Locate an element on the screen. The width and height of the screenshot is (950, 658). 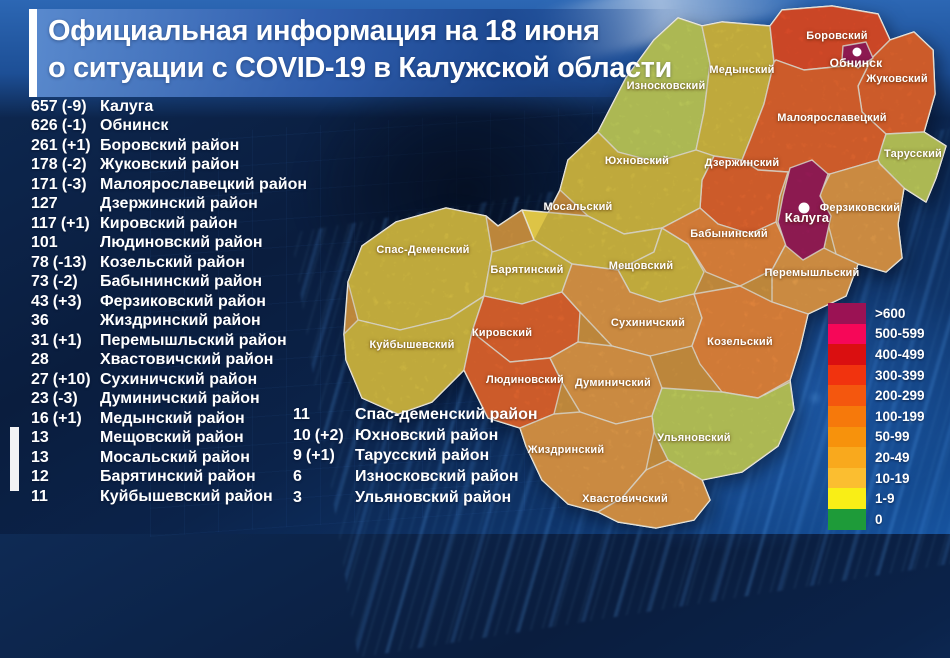
stat-row: 101 Людиновский район is located at coordinates (169, 244).